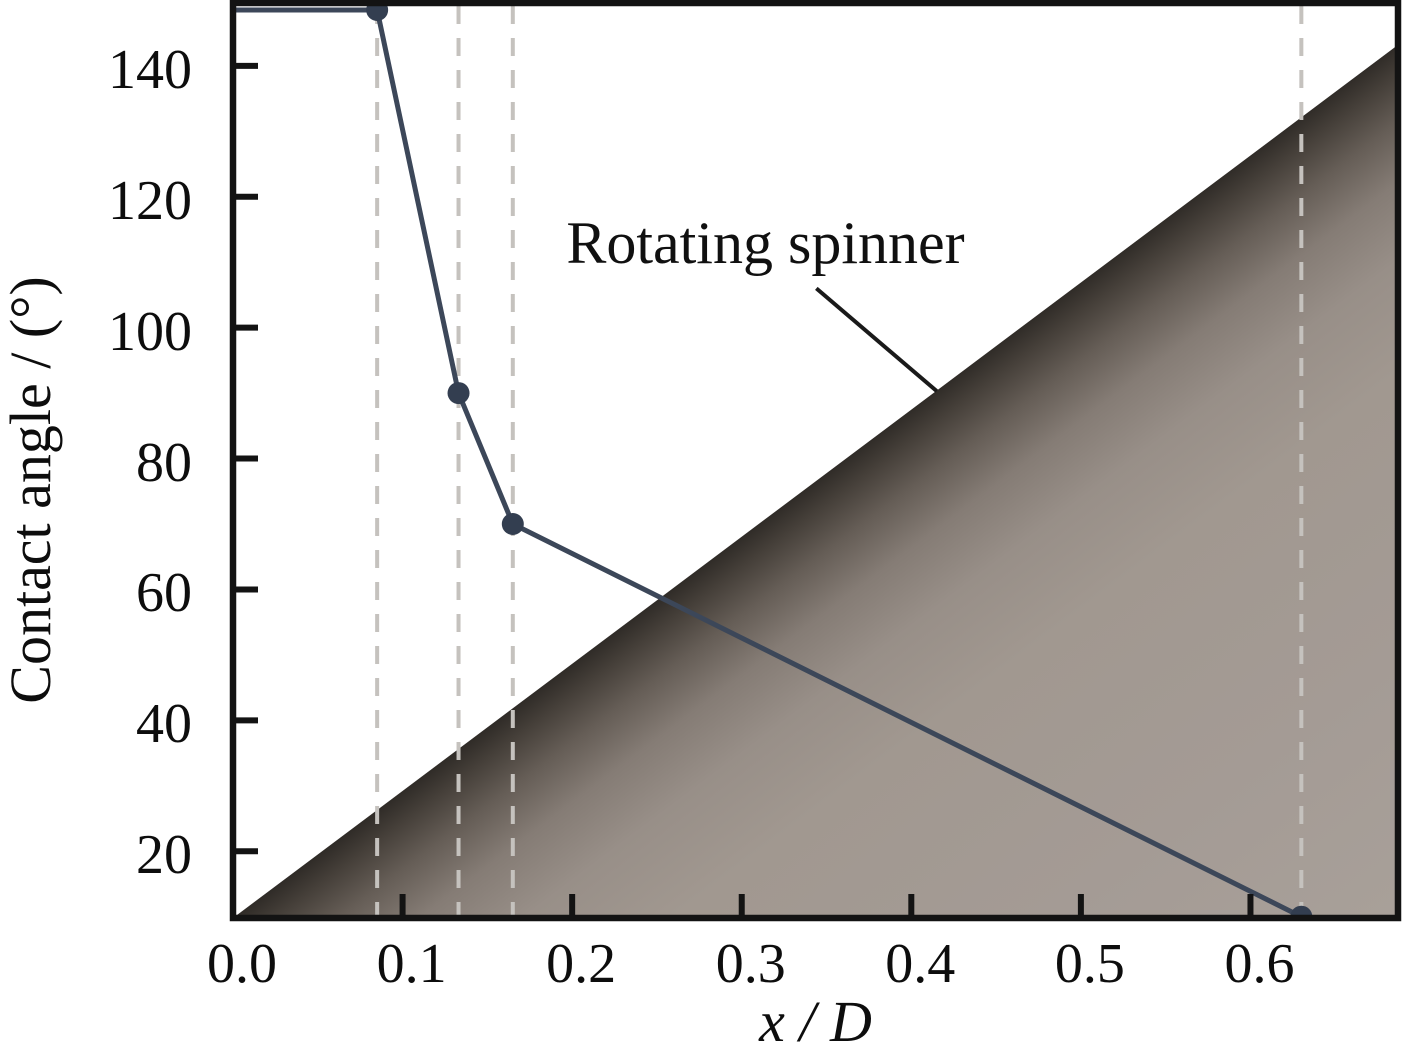 This screenshot has height=1055, width=1411. Describe the element at coordinates (150, 69) in the screenshot. I see `y-tick-label: 140` at that location.